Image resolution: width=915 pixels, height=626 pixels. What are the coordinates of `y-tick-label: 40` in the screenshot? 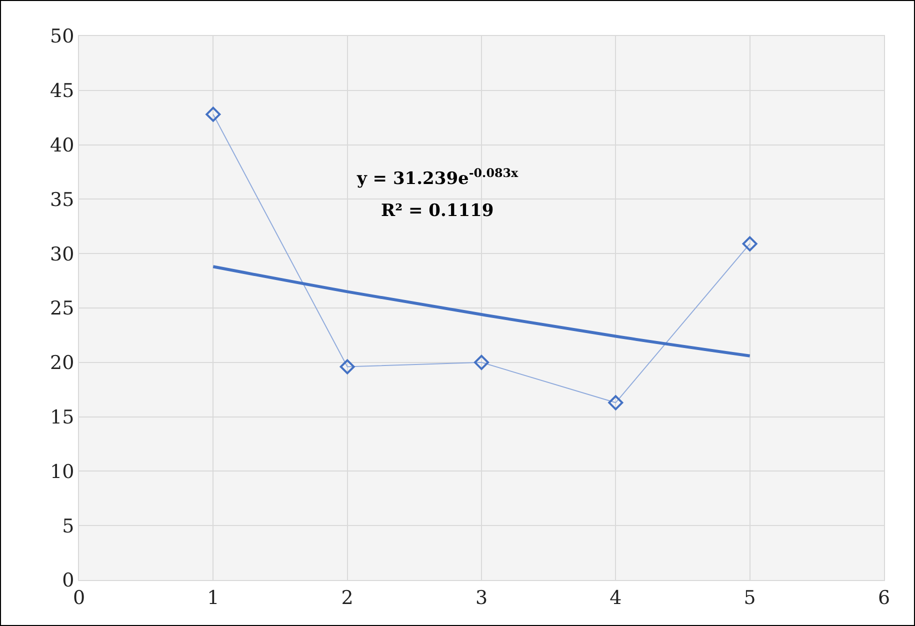 It's located at (62, 145).